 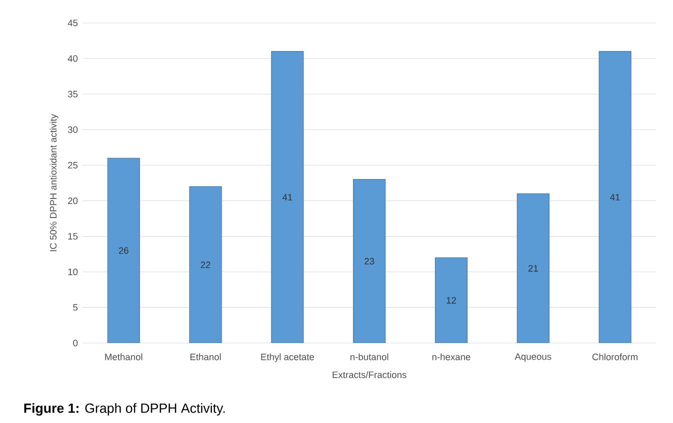 What do you see at coordinates (73, 23) in the screenshot?
I see `y-tick-label: 45` at bounding box center [73, 23].